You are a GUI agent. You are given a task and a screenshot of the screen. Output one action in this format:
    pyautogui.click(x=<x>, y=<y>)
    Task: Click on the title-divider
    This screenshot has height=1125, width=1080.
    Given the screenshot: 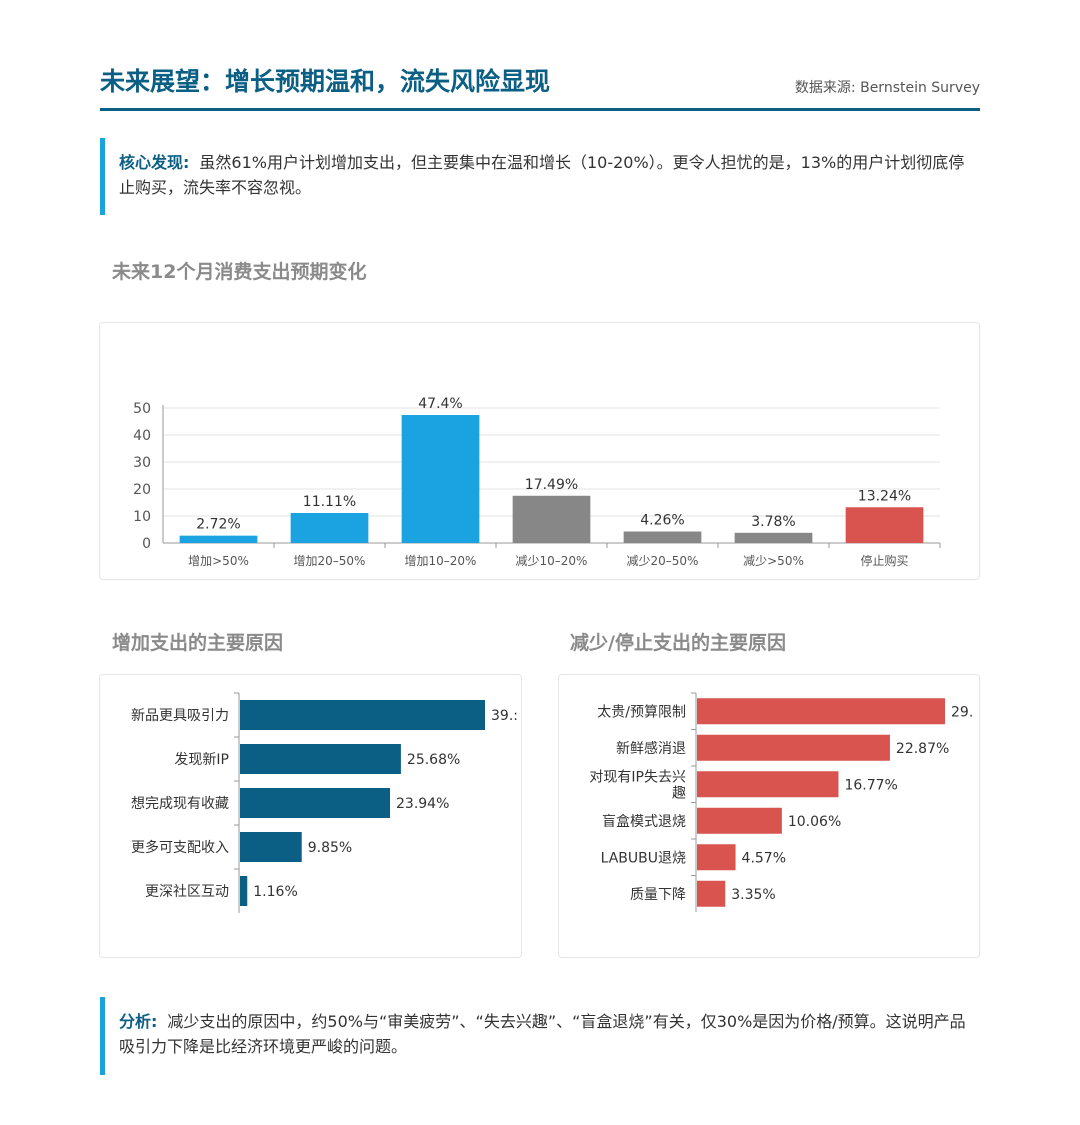 What is the action you would take?
    pyautogui.click(x=540, y=109)
    